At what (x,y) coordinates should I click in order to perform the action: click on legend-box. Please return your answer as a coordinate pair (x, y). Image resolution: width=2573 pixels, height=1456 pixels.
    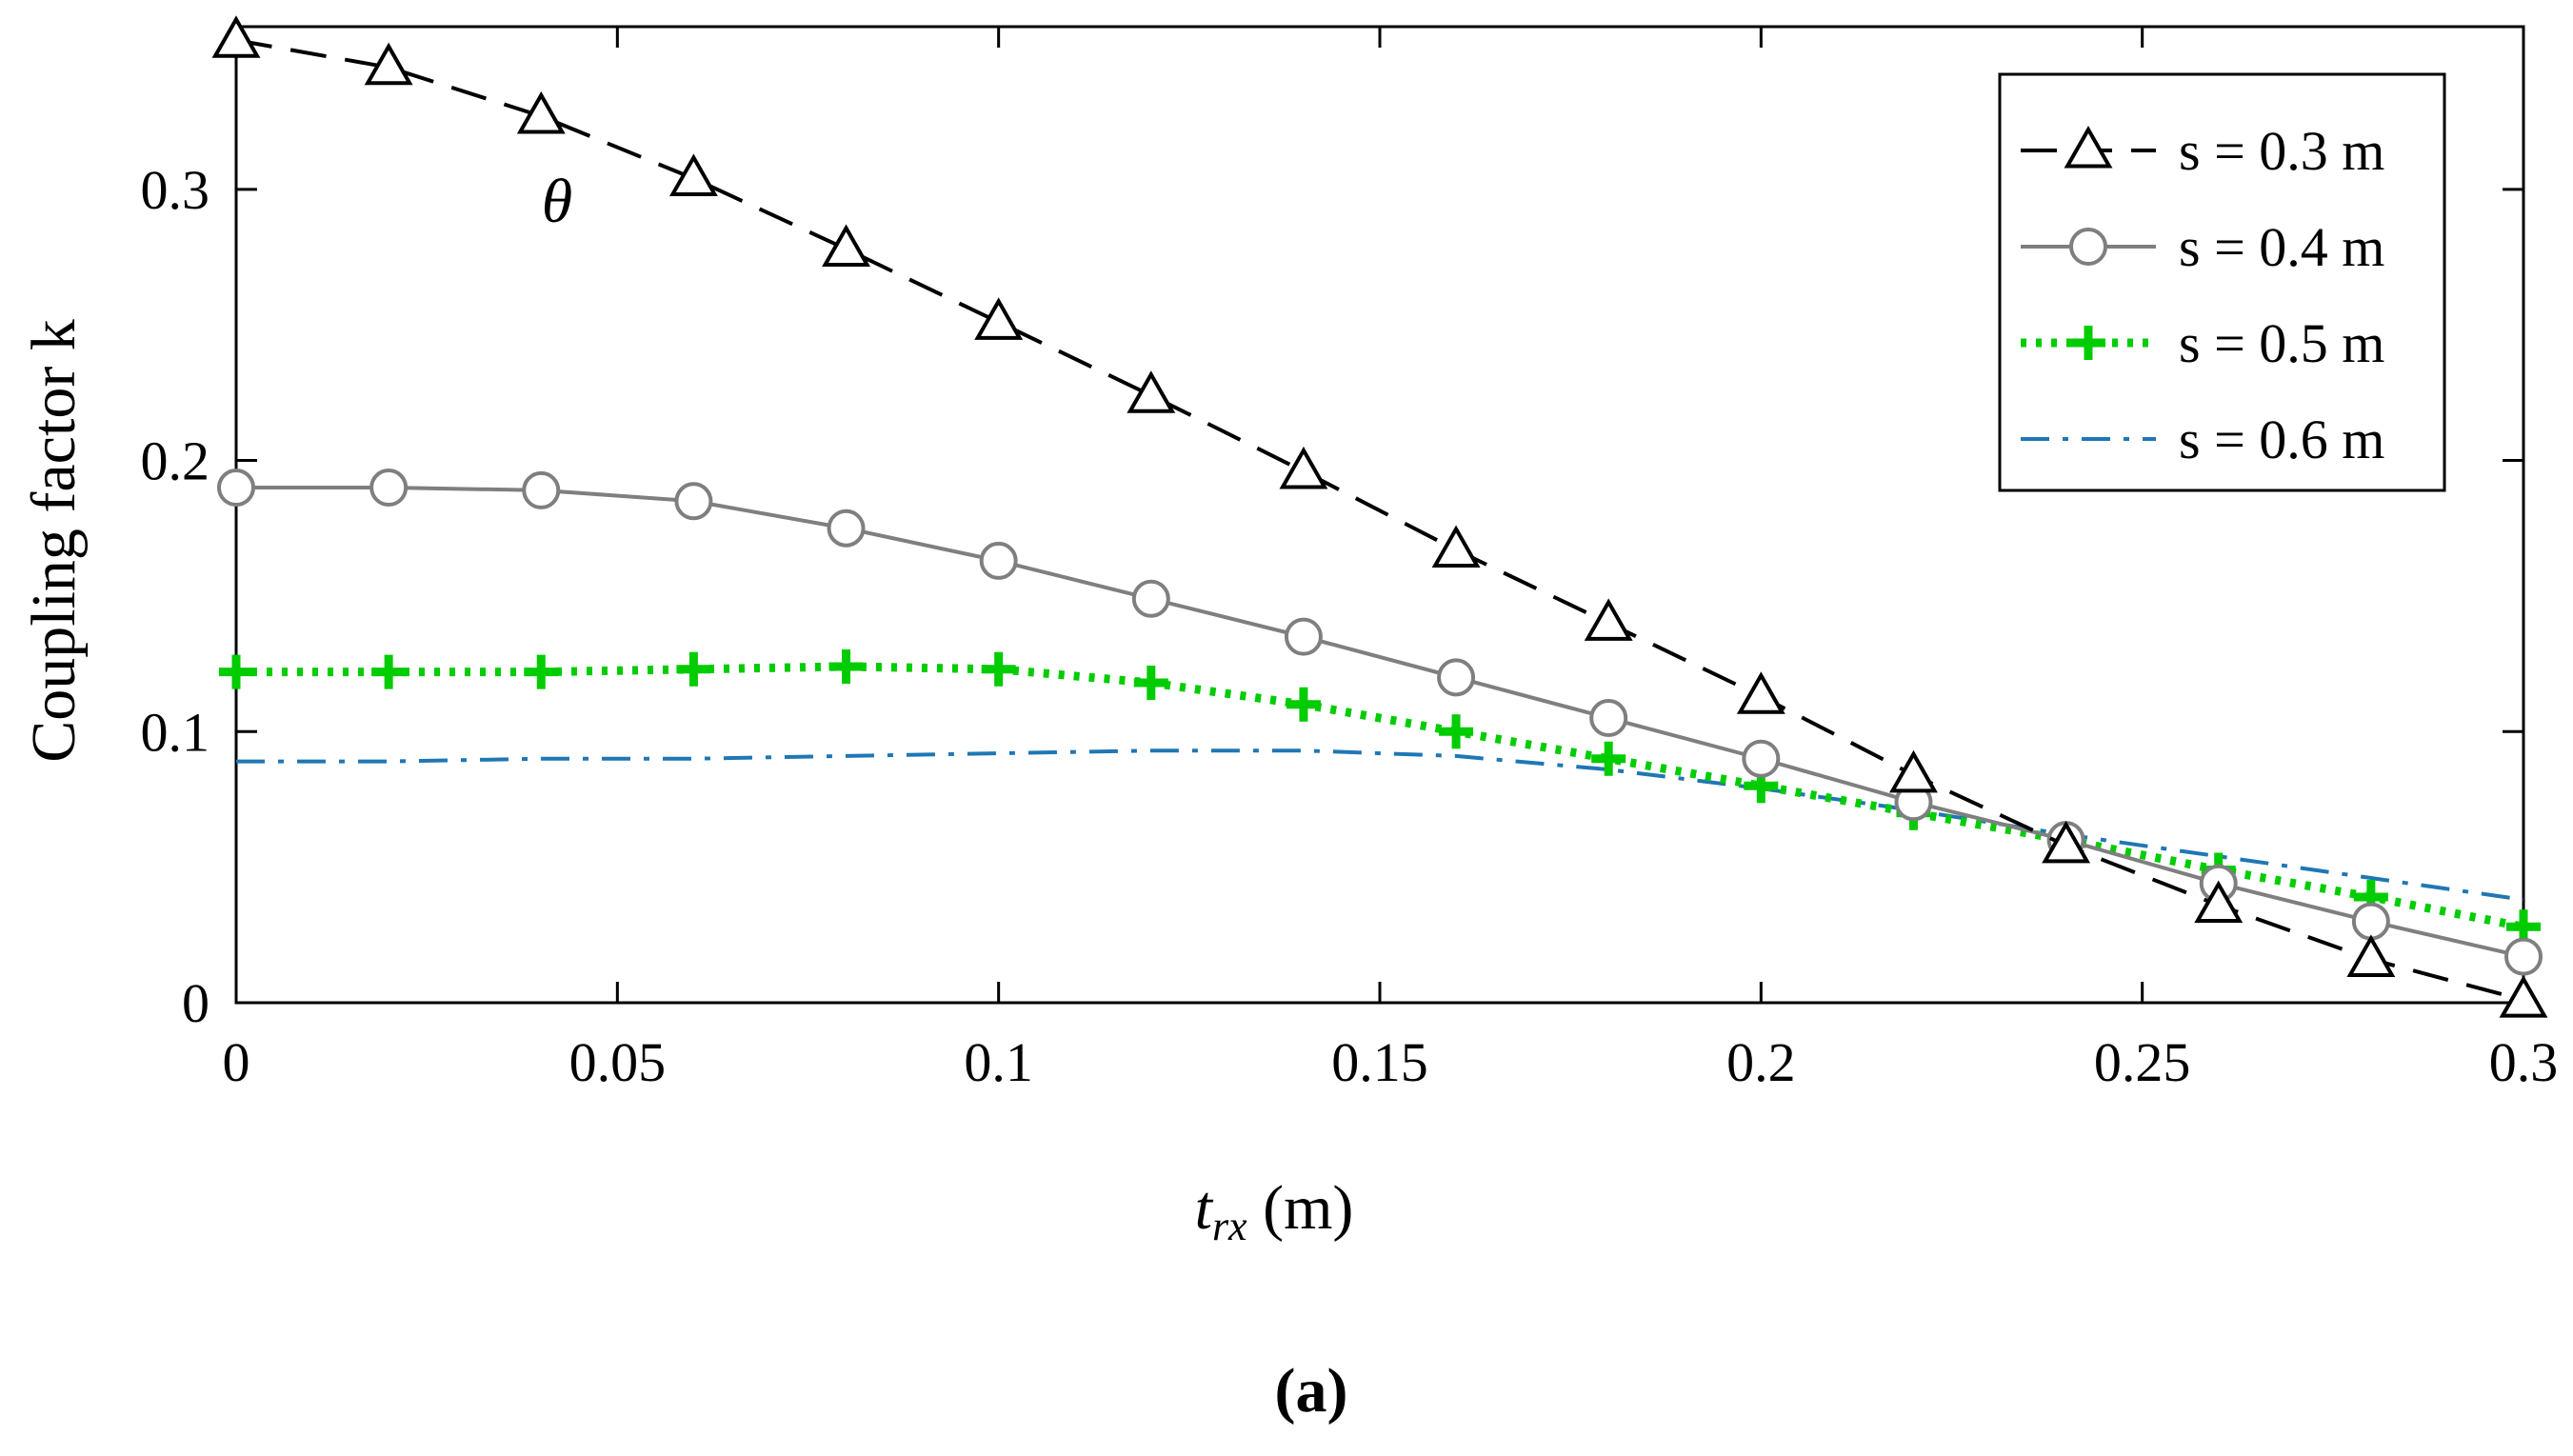
    Looking at the image, I should click on (2222, 282).